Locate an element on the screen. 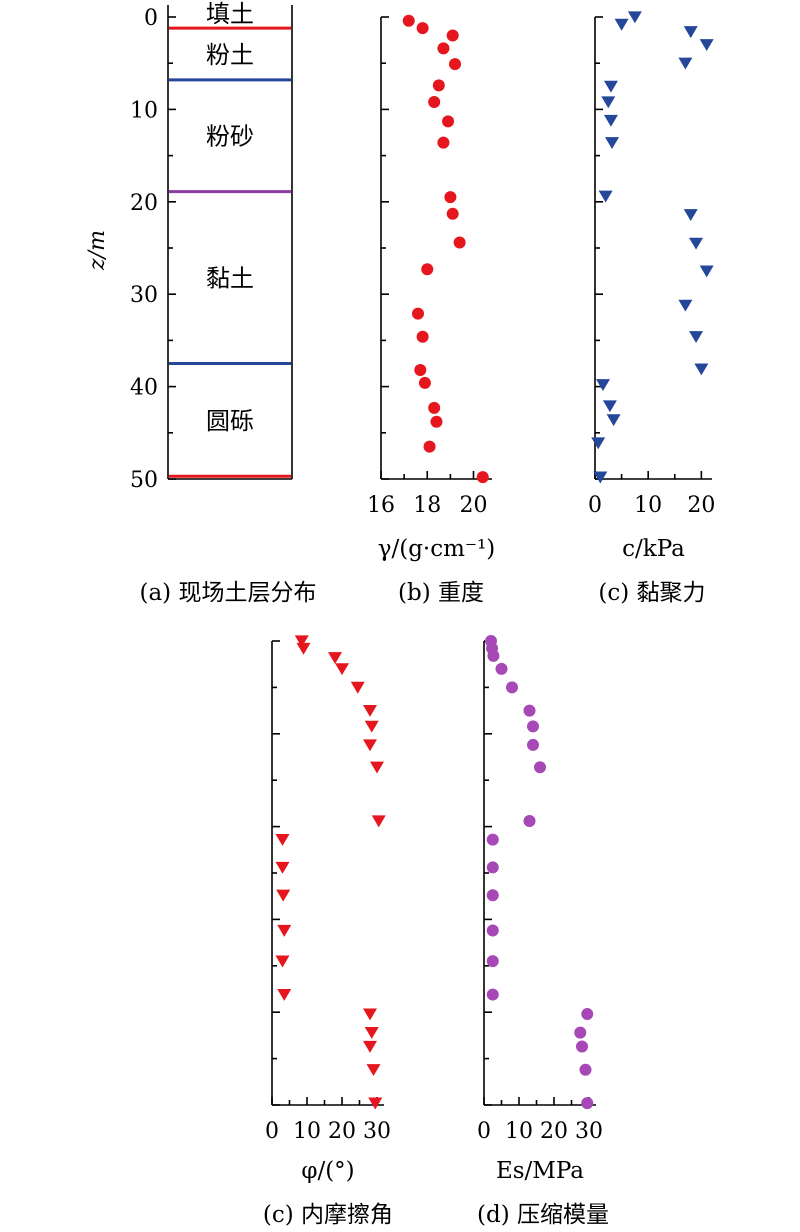 Image resolution: width=800 pixels, height=1232 pixels. y-tick-label: 50 is located at coordinates (144, 480).